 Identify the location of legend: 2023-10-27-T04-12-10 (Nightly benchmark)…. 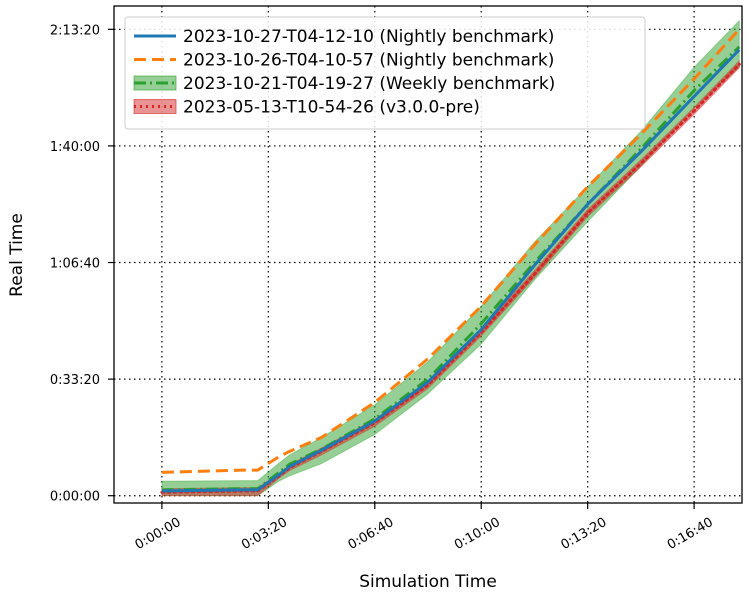
(385, 73).